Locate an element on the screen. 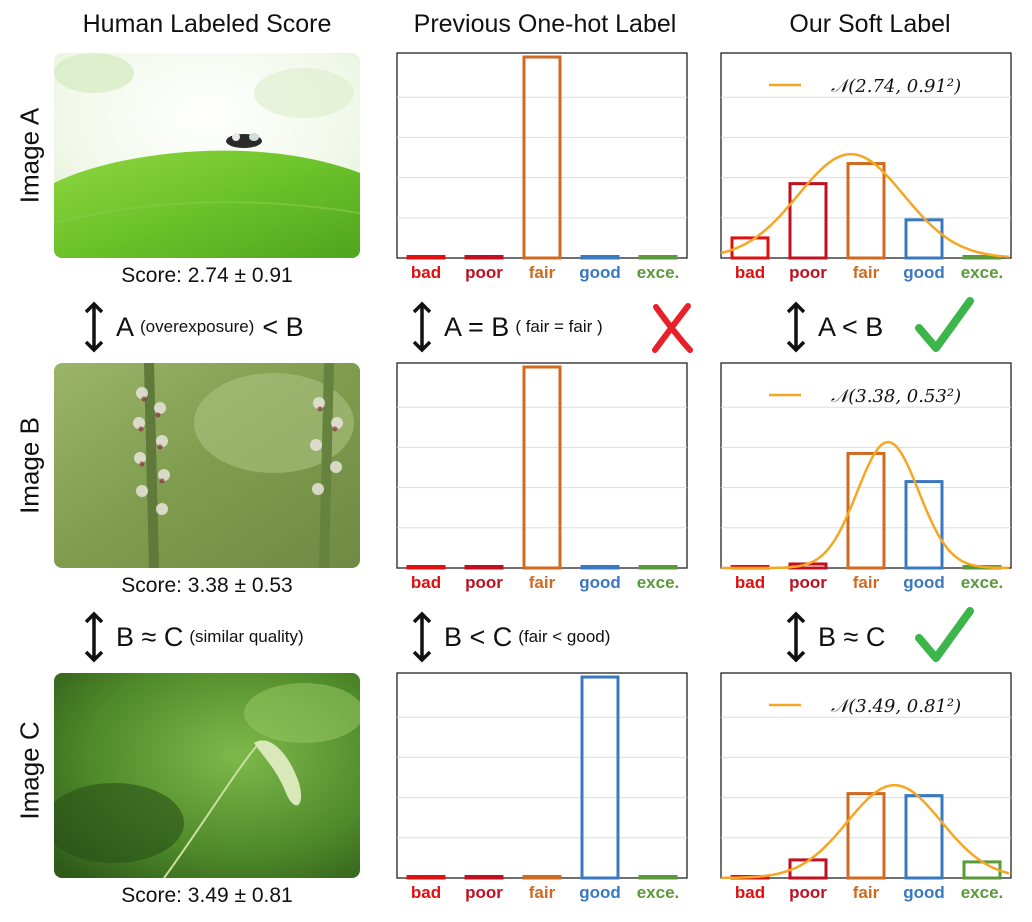 The height and width of the screenshot is (922, 1032). image-c-photo is located at coordinates (207, 775).